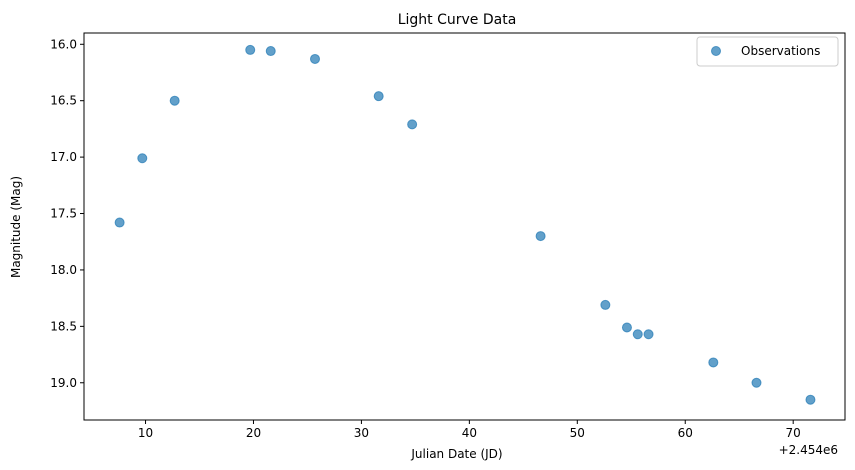 The image size is (855, 470). I want to click on legend-box, so click(767, 51).